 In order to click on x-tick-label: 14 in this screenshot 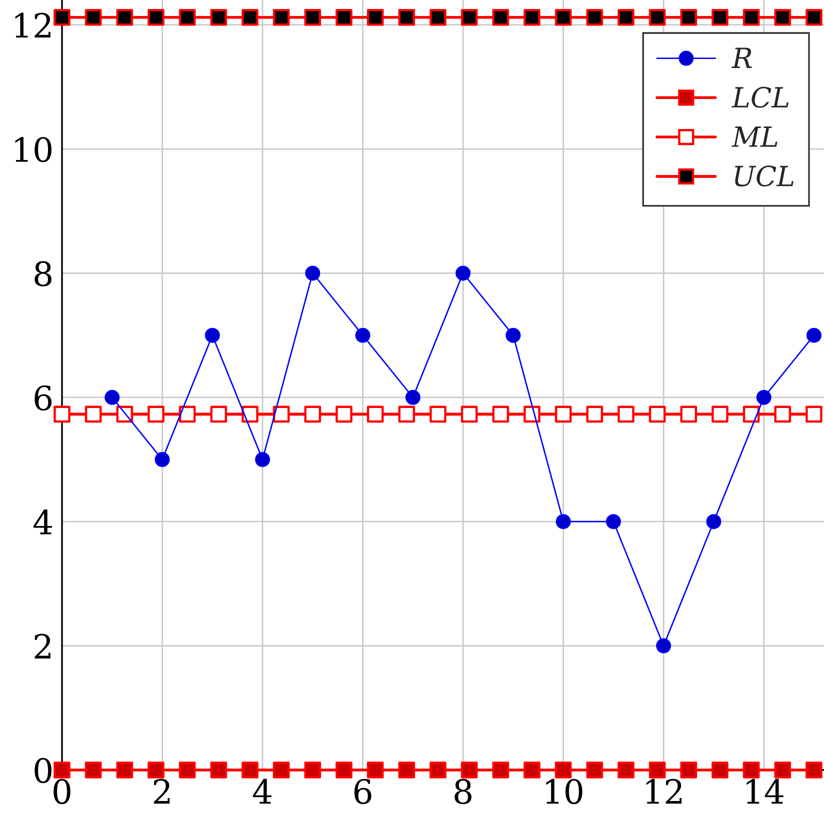, I will do `click(765, 791)`.